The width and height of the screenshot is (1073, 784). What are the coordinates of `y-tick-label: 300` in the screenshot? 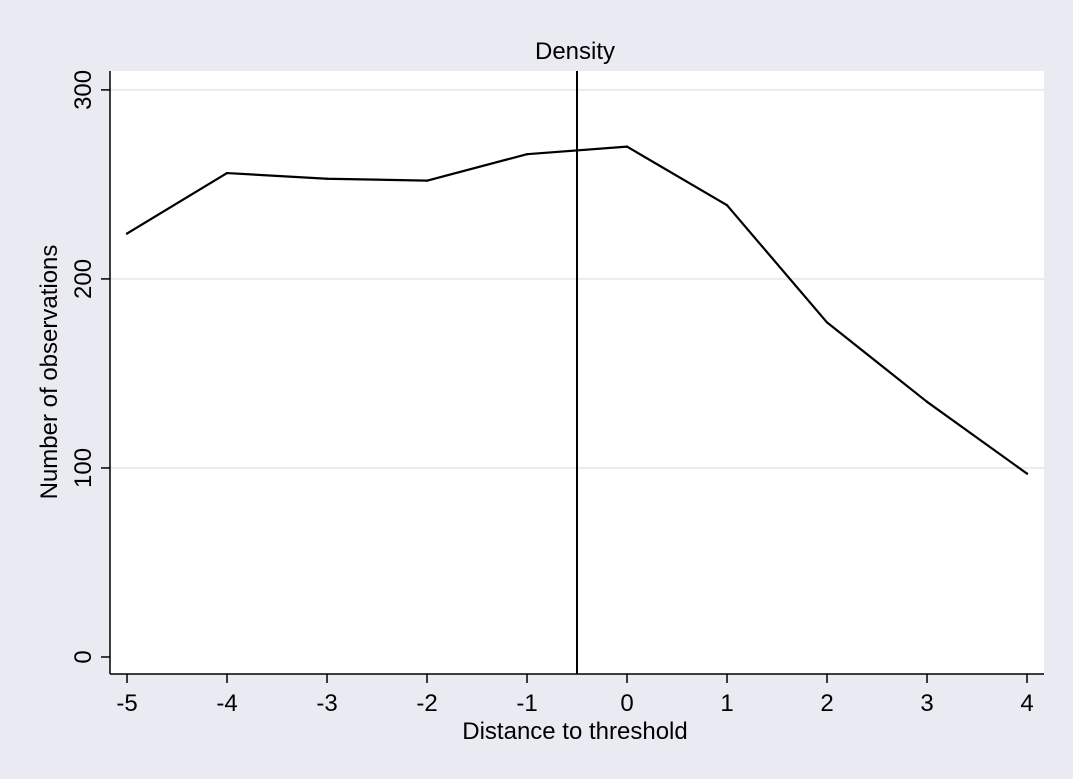 It's located at (83, 90).